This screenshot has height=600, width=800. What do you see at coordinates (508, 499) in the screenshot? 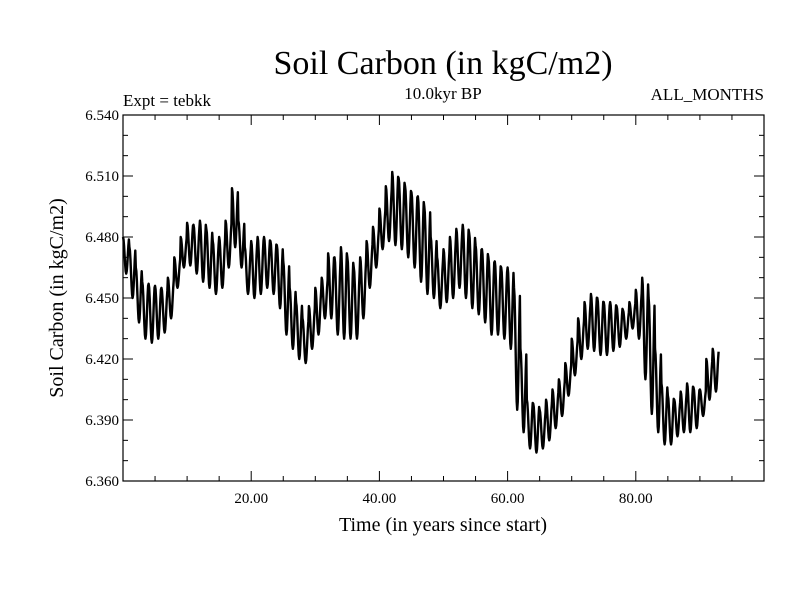
I see `x-tick-label: 60.00` at bounding box center [508, 499].